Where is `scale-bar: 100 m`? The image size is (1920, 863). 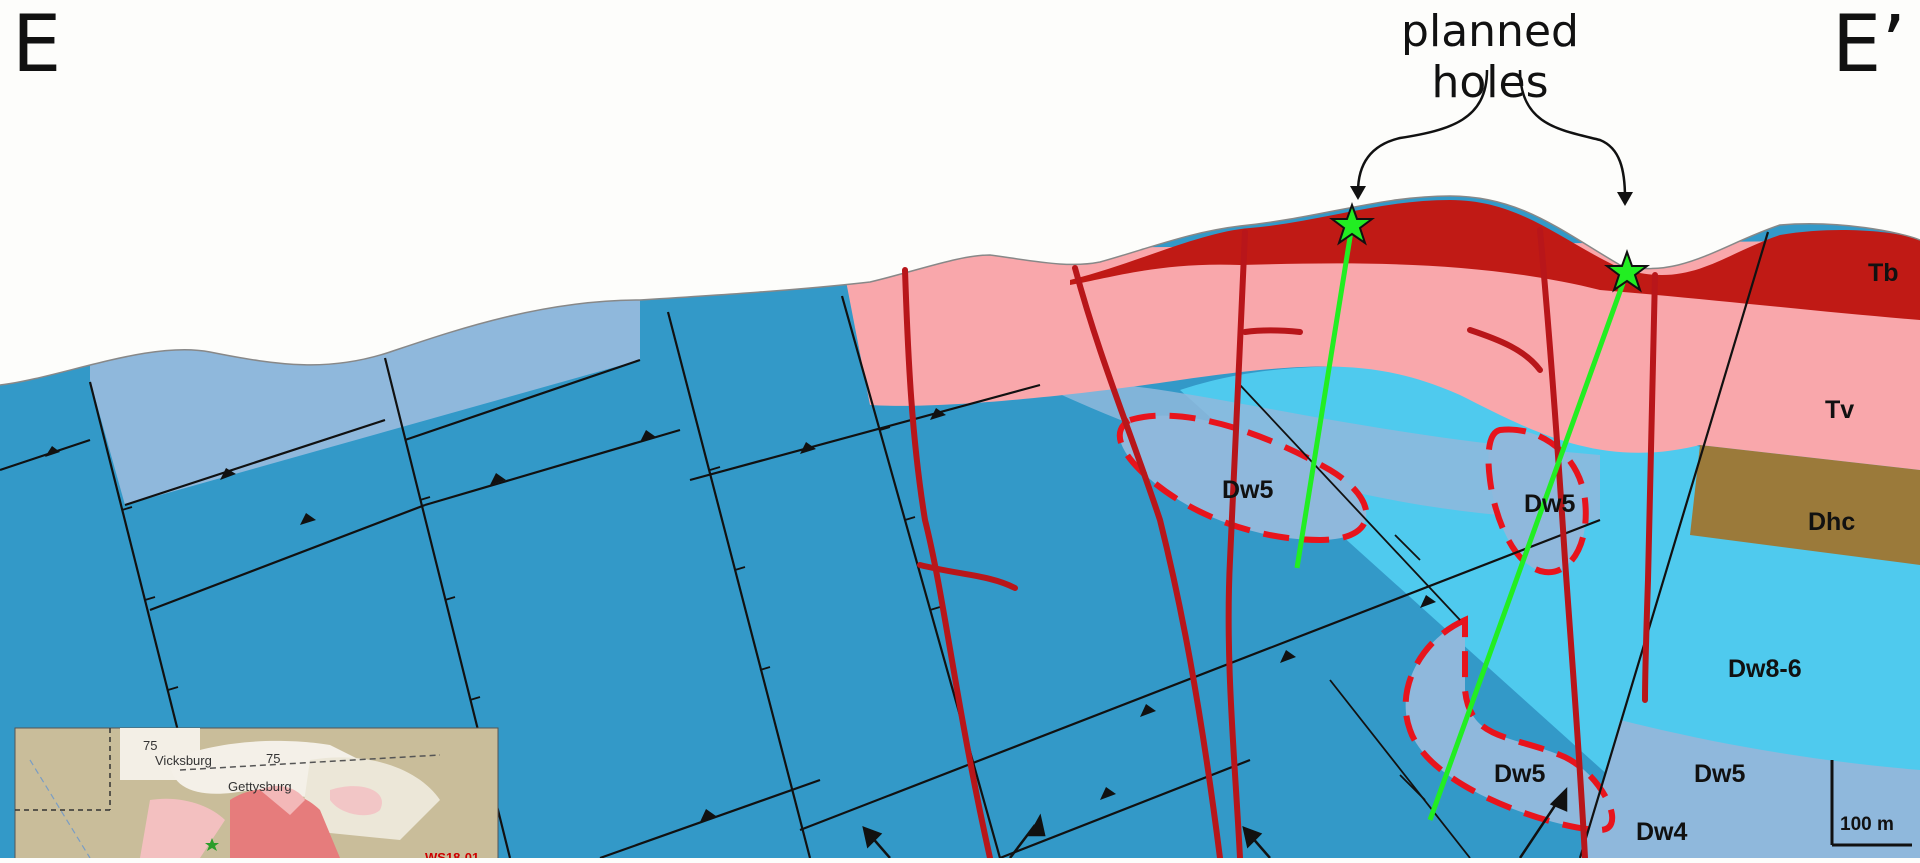 scale-bar: 100 m is located at coordinates (1871, 803).